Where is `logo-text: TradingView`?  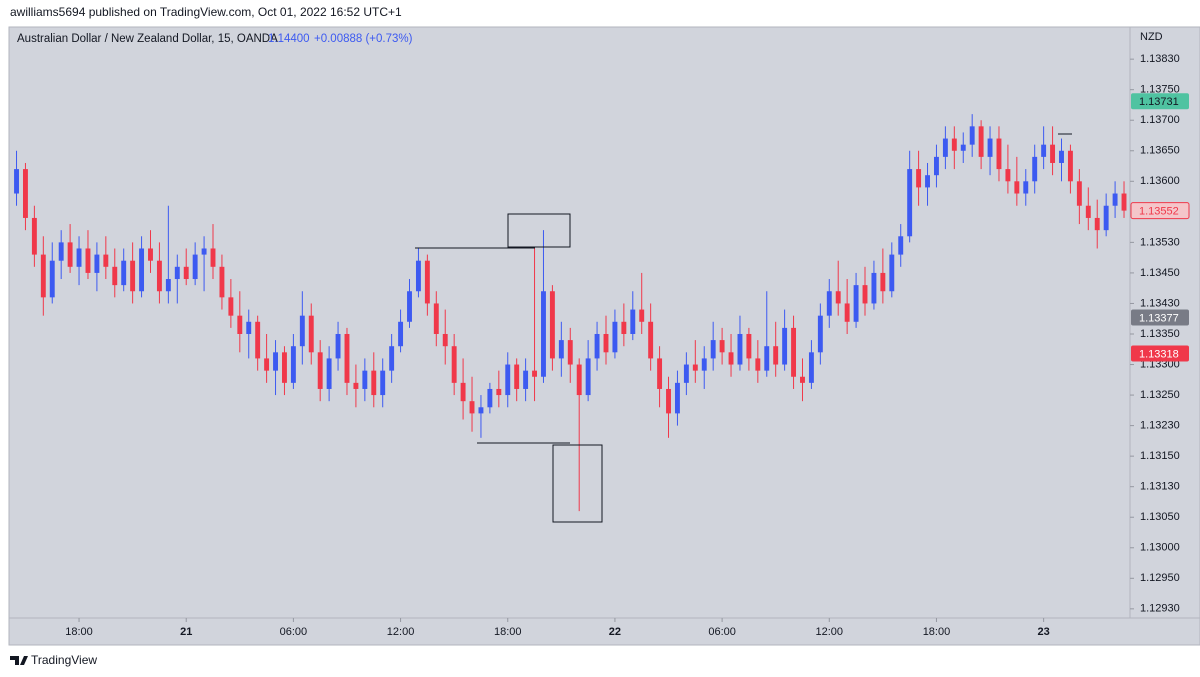
logo-text: TradingView is located at coordinates (64, 660).